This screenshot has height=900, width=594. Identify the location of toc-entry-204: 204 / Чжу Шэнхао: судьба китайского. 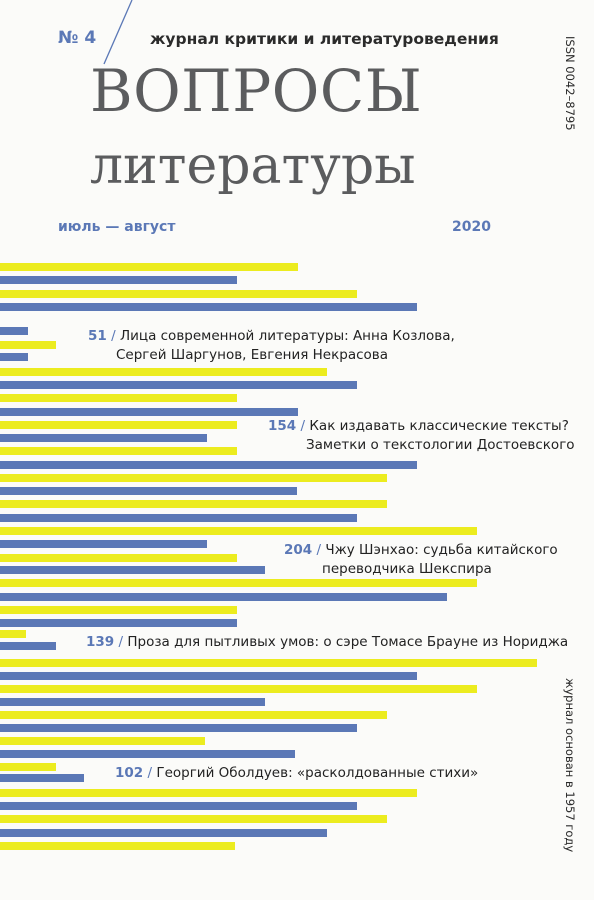
(421, 550).